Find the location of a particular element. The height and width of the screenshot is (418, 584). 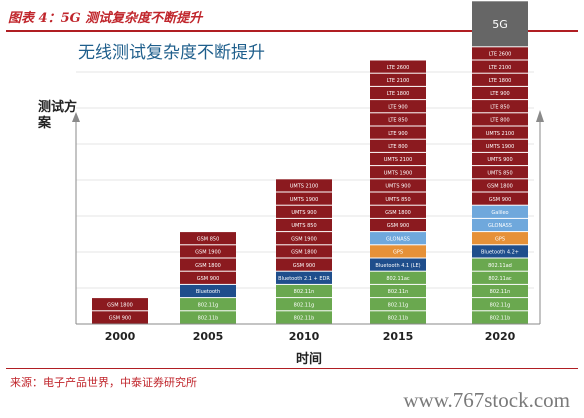

footer-divider is located at coordinates (292, 368).